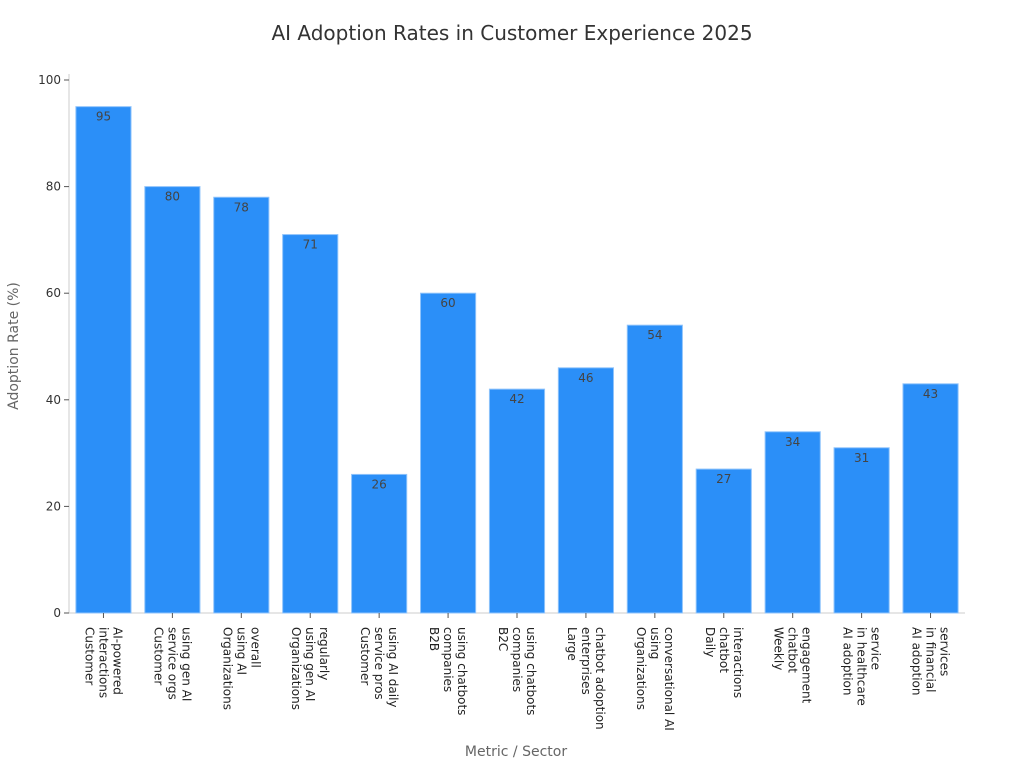 The image size is (1024, 768). I want to click on x-tick-label: Largeenterpriseschatbot adoption, so click(586, 678).